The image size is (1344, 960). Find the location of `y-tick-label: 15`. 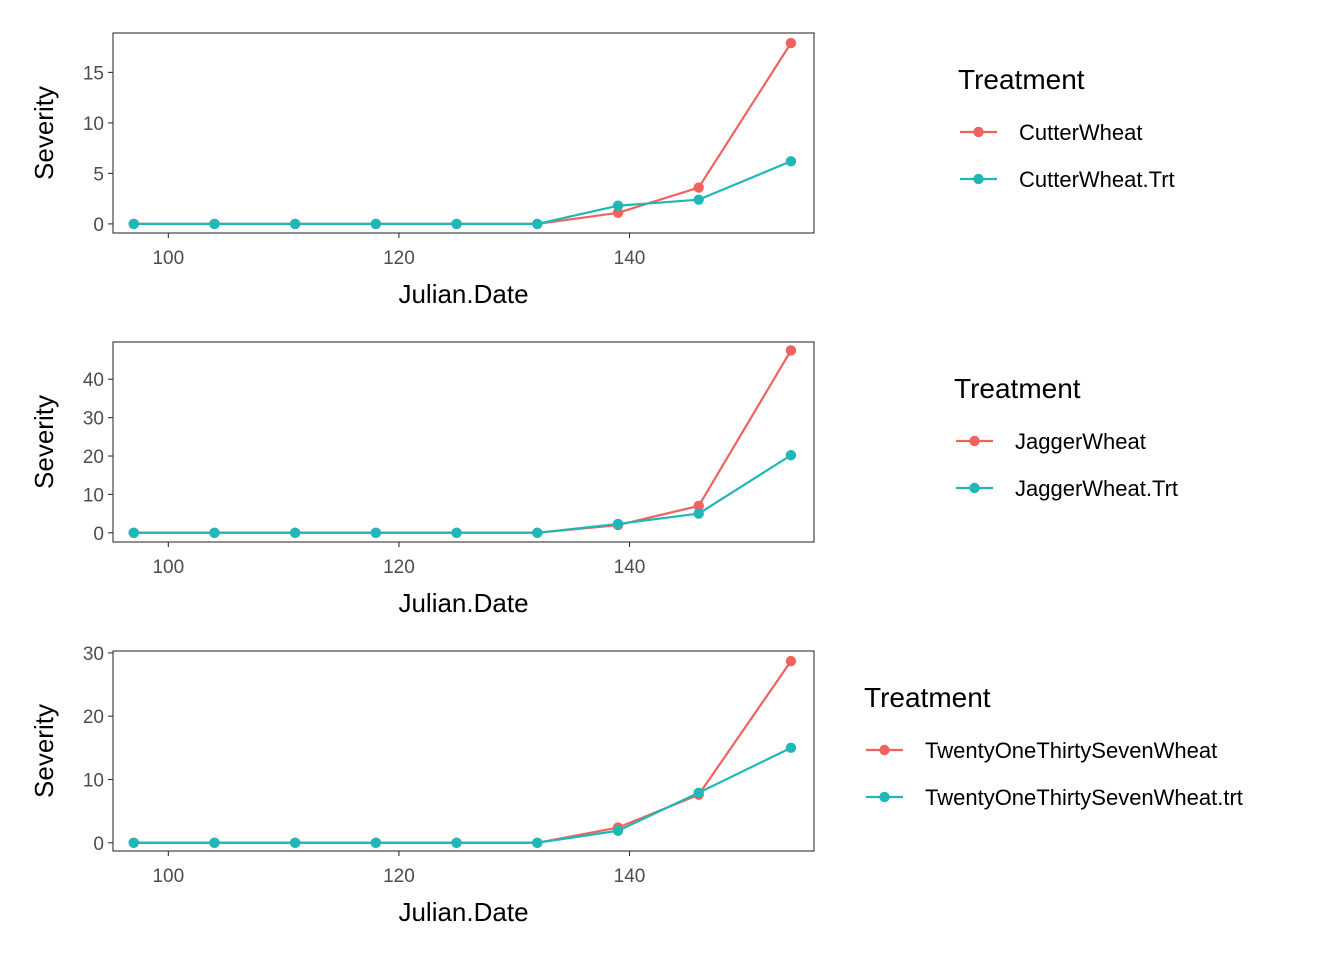

y-tick-label: 15 is located at coordinates (93, 73).